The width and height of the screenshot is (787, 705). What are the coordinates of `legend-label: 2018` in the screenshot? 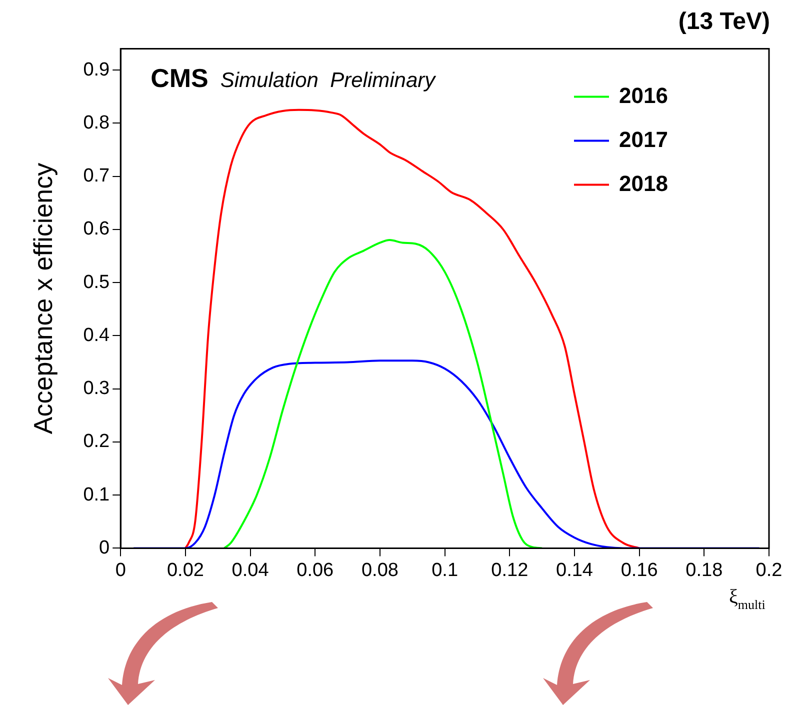 It's located at (643, 183).